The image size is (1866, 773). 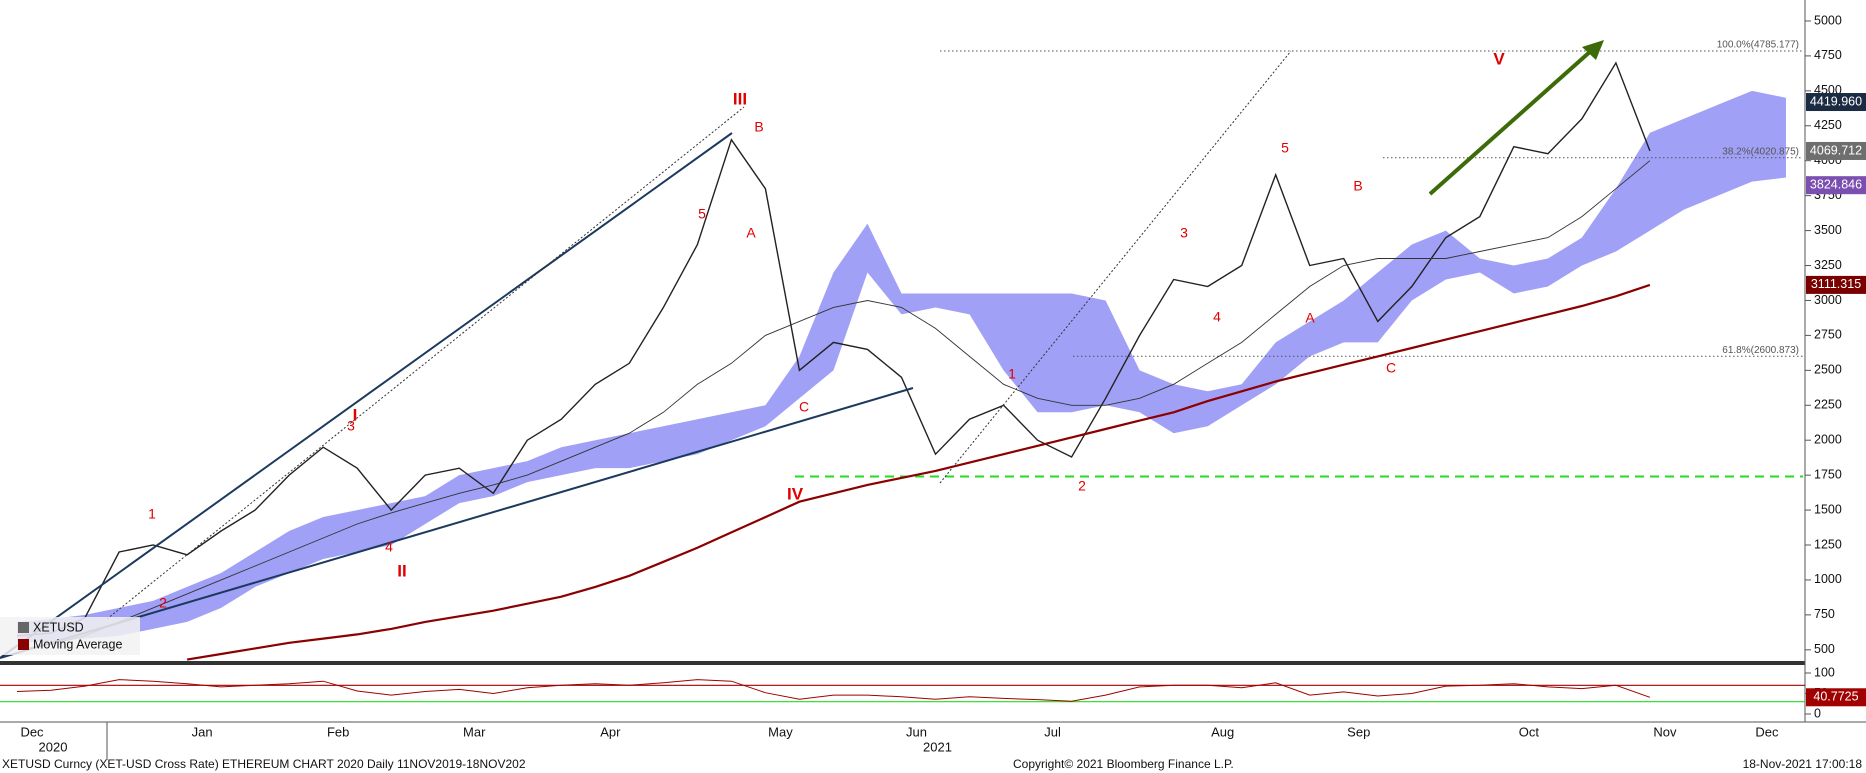 I want to click on y-tick-label: 1750, so click(x=1828, y=474).